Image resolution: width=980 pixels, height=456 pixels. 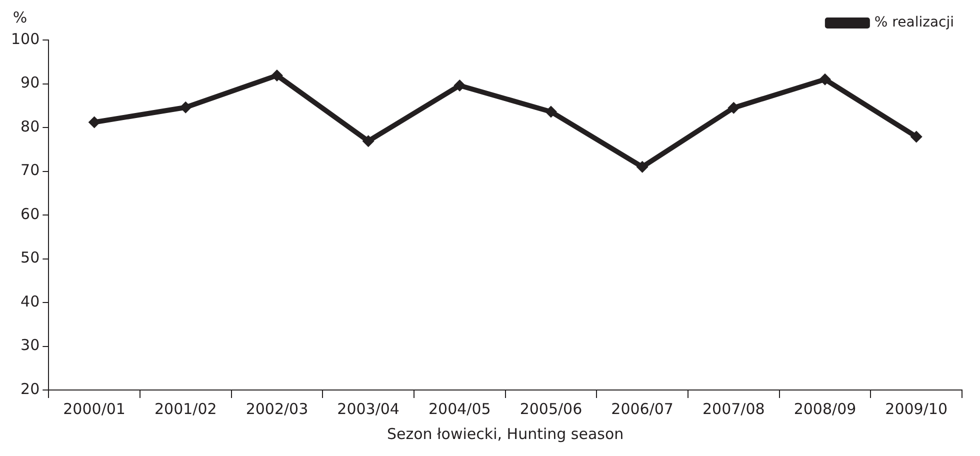 I want to click on x-tick-label: 2003/04, so click(x=368, y=409).